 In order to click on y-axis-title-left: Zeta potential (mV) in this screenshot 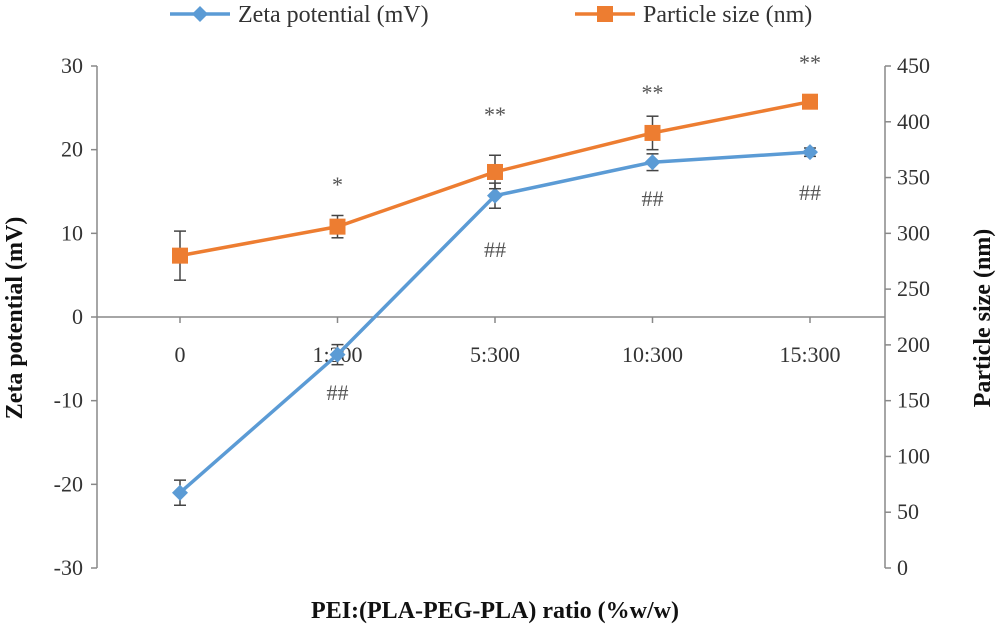, I will do `click(15, 318)`.